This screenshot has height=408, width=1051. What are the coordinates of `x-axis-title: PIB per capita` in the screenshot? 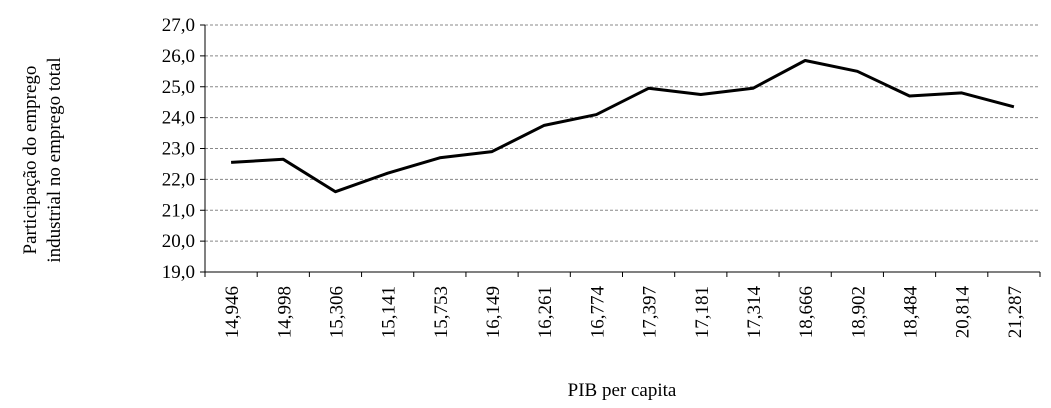 It's located at (622, 390).